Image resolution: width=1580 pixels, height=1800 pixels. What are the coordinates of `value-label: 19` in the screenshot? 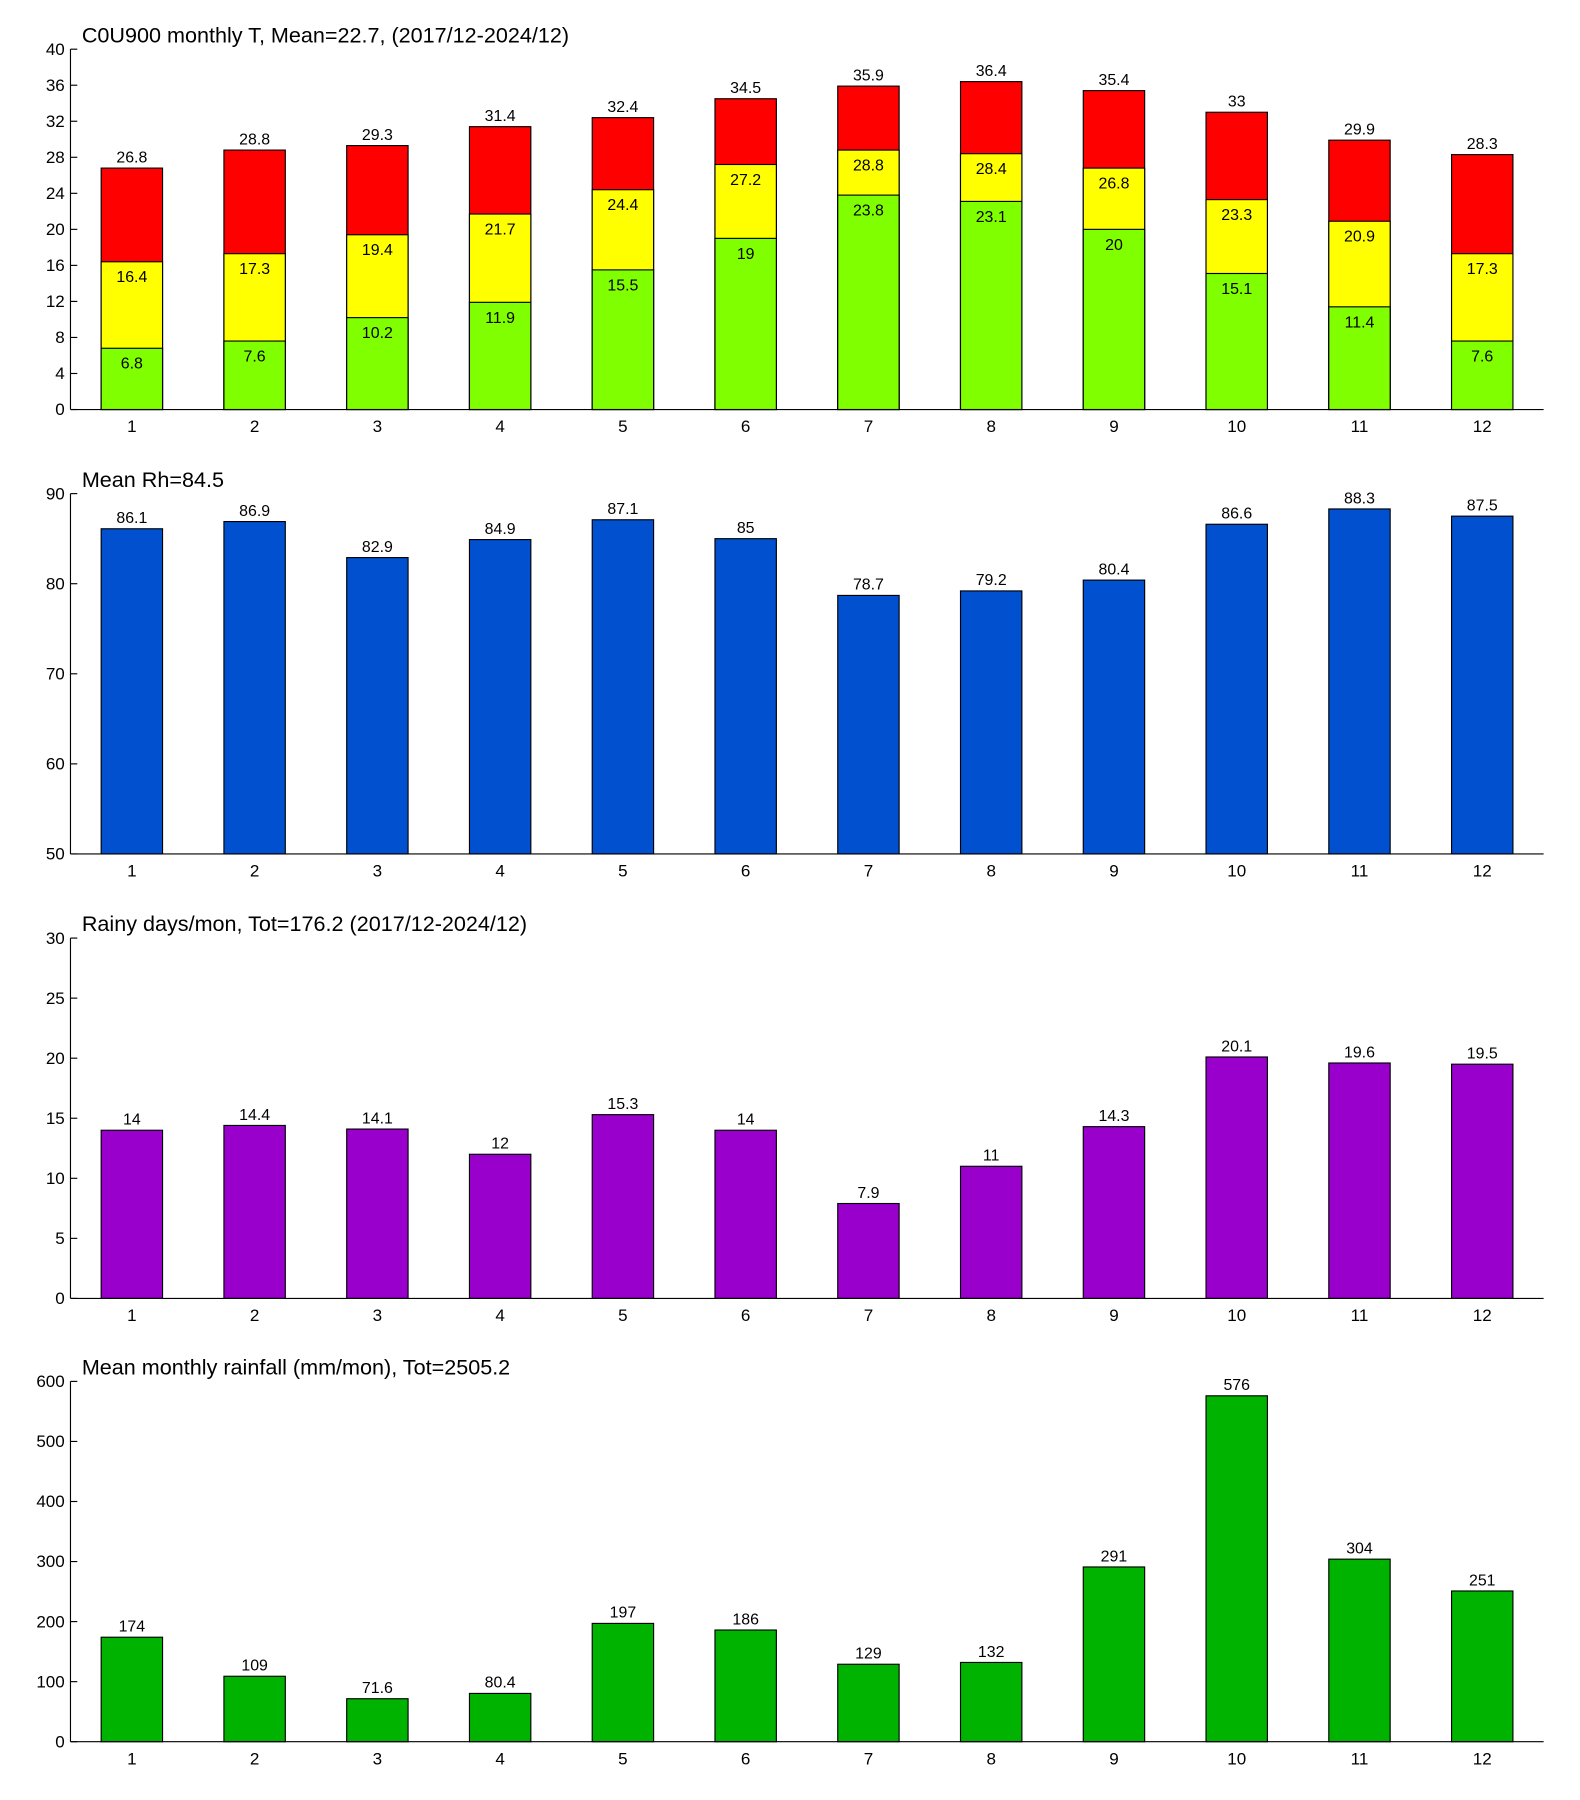 It's located at (746, 254).